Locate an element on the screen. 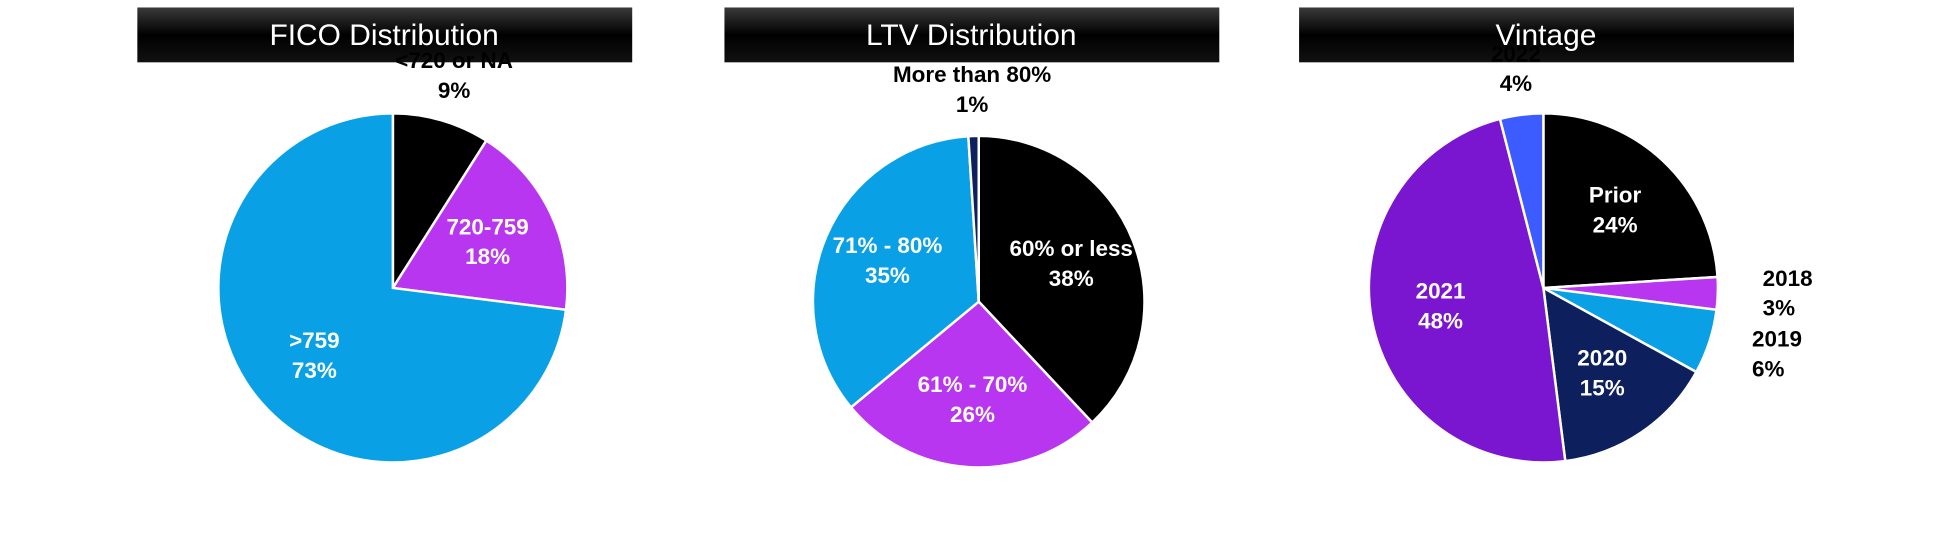  chart-title: Vintage is located at coordinates (1545, 35).